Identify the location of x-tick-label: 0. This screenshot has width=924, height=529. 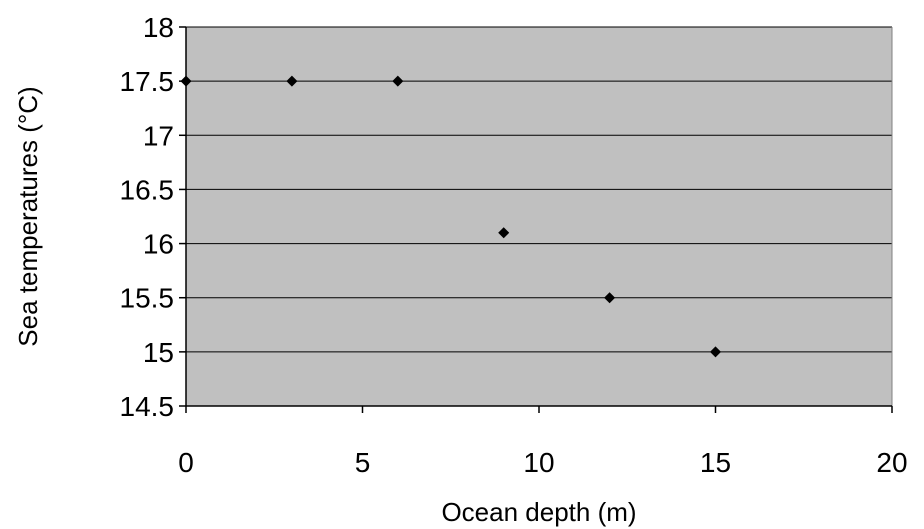
(186, 462).